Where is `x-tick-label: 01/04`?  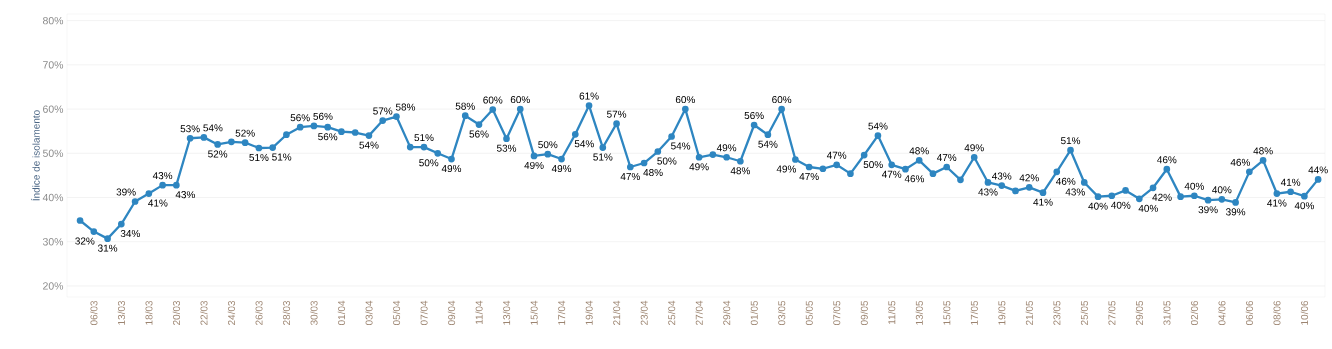
x-tick-label: 01/04 is located at coordinates (341, 313).